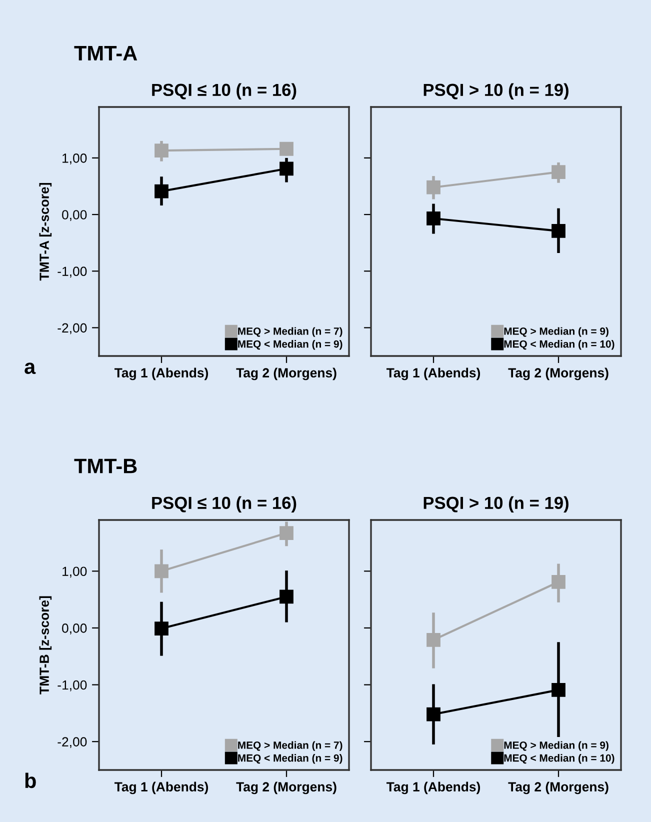 This screenshot has width=651, height=822. Describe the element at coordinates (30, 780) in the screenshot. I see `text: b` at that location.